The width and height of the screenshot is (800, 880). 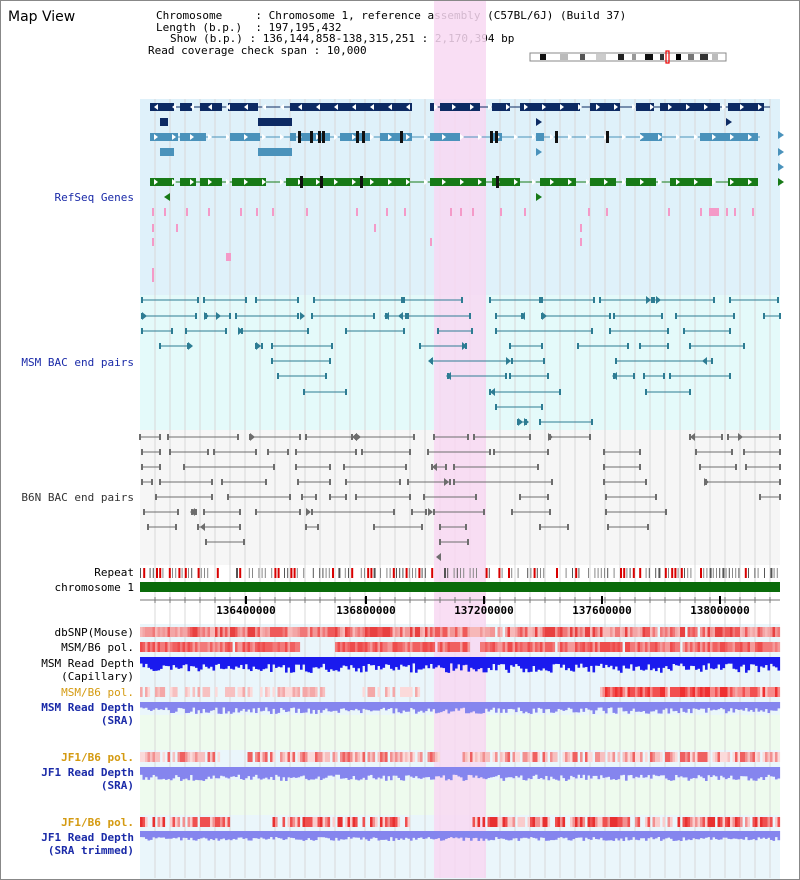 I want to click on track-label-b6n-bac: B6N BAC end pairs, so click(x=77, y=497).